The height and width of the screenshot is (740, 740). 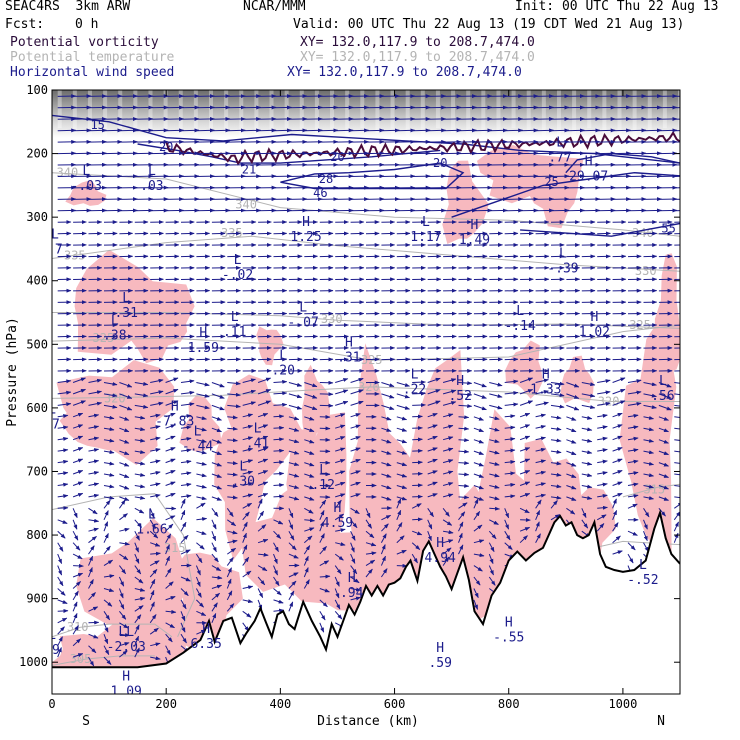 I want to click on extremum-value: .7, so click(x=55, y=250).